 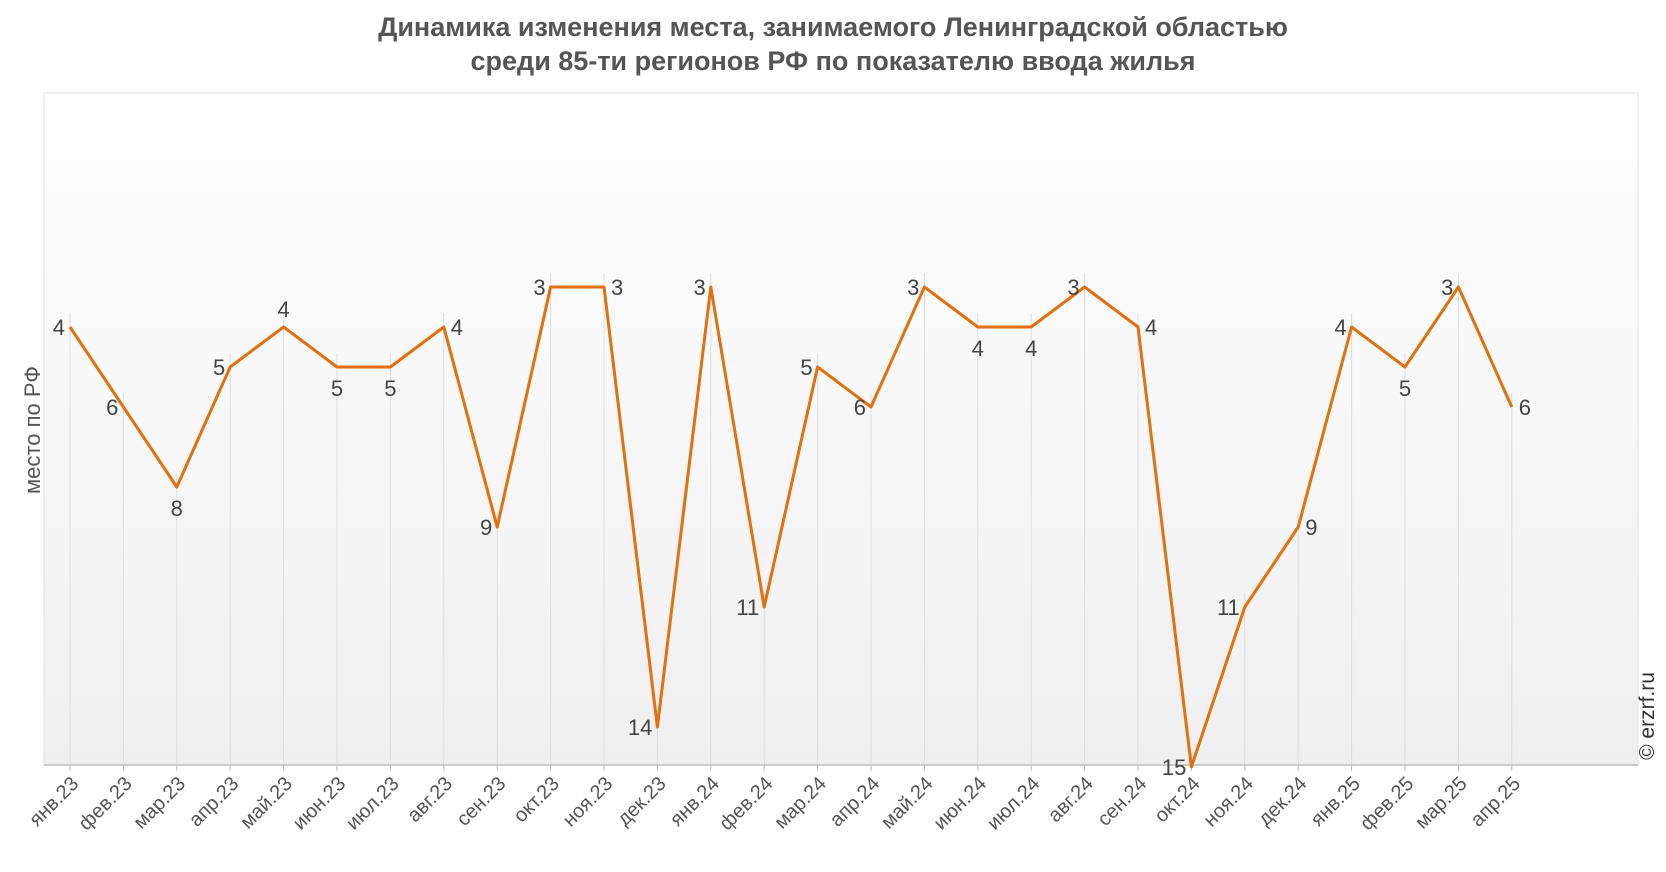 What do you see at coordinates (105, 804) in the screenshot?
I see `x-tick-label: фев.23` at bounding box center [105, 804].